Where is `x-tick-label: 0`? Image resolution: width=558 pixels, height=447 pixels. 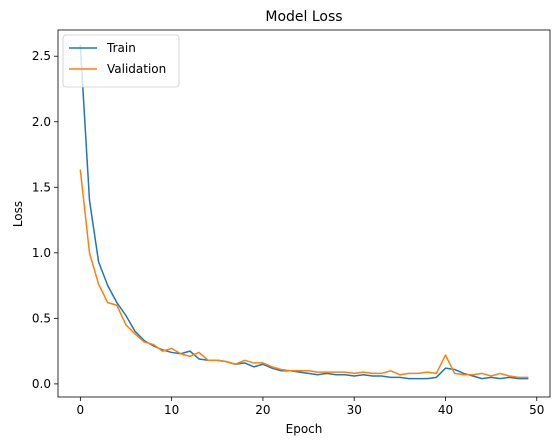
x-tick-label: 0 is located at coordinates (81, 410).